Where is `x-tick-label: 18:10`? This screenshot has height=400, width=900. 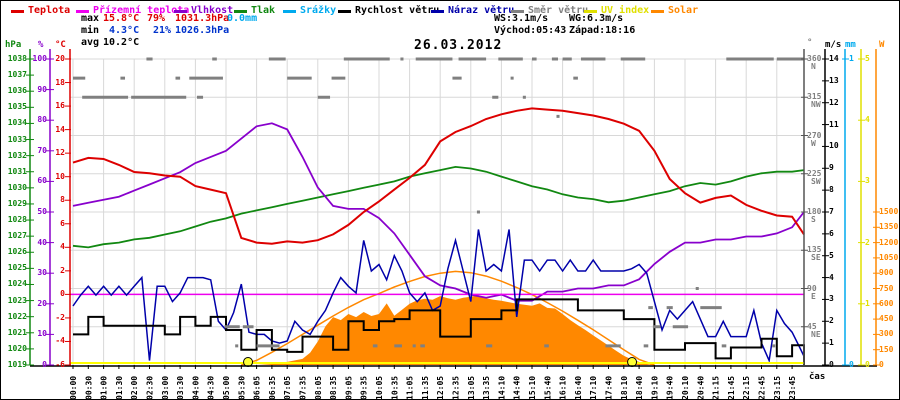 x-tick-label: 18:10 is located at coordinates (624, 387).